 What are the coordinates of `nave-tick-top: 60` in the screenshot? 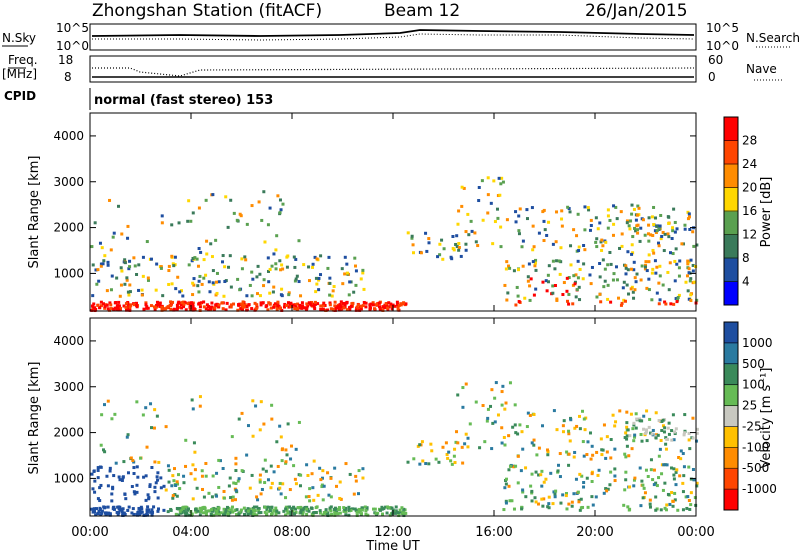 It's located at (715, 60).